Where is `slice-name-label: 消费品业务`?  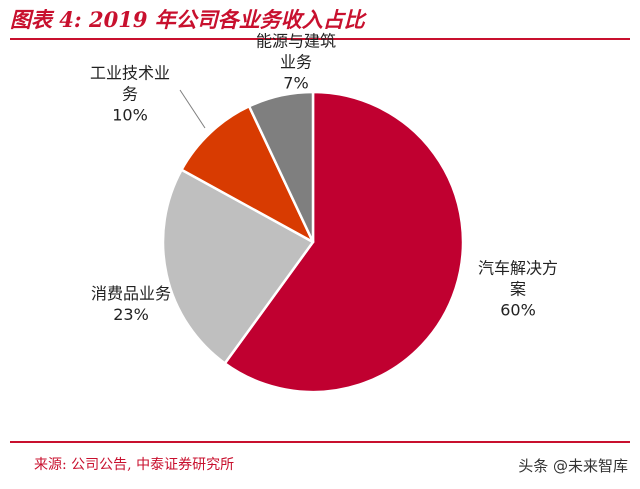
slice-name-label: 消费品业务 is located at coordinates (131, 293).